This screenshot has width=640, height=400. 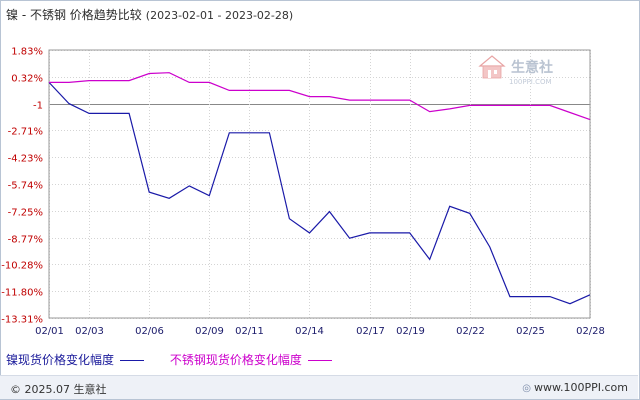 What do you see at coordinates (60, 360) in the screenshot?
I see `legend-label-nickel: 镍现货价格变化幅度` at bounding box center [60, 360].